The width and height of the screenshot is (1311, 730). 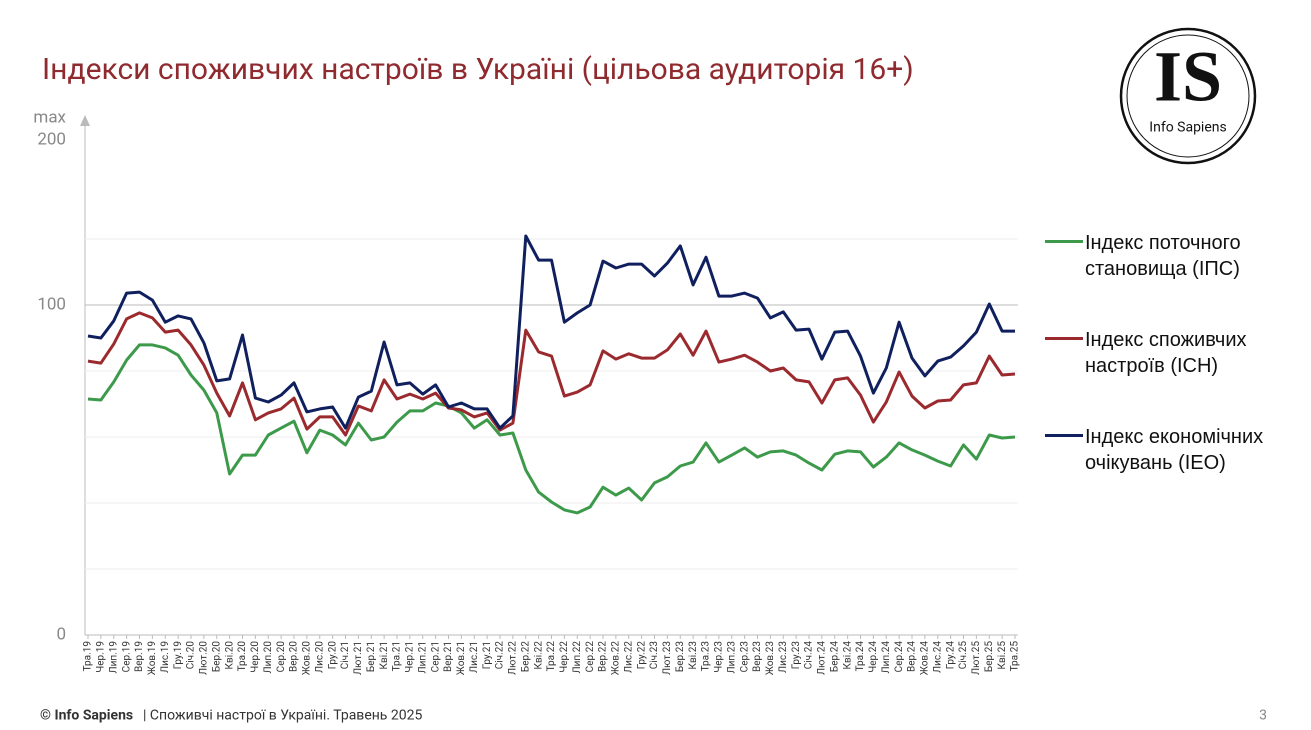 What do you see at coordinates (358, 658) in the screenshot?
I see `x-tick-label: Лют.21` at bounding box center [358, 658].